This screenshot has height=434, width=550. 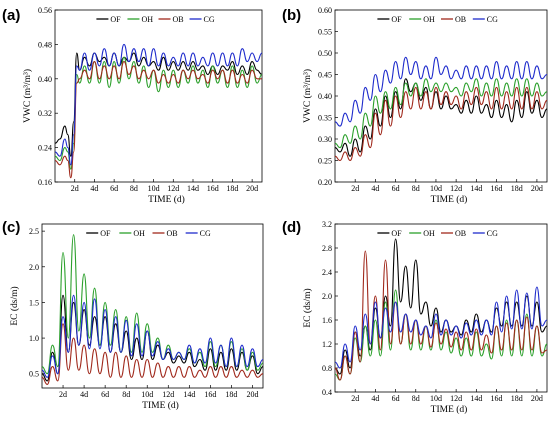 I want to click on y-tick-label: 0.4, so click(x=327, y=392).